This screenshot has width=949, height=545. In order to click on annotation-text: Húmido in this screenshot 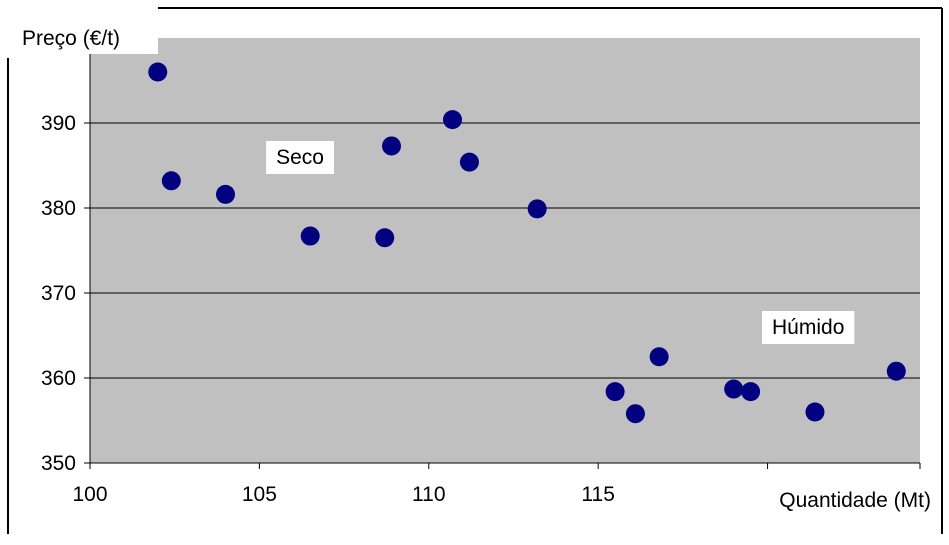, I will do `click(808, 327)`.